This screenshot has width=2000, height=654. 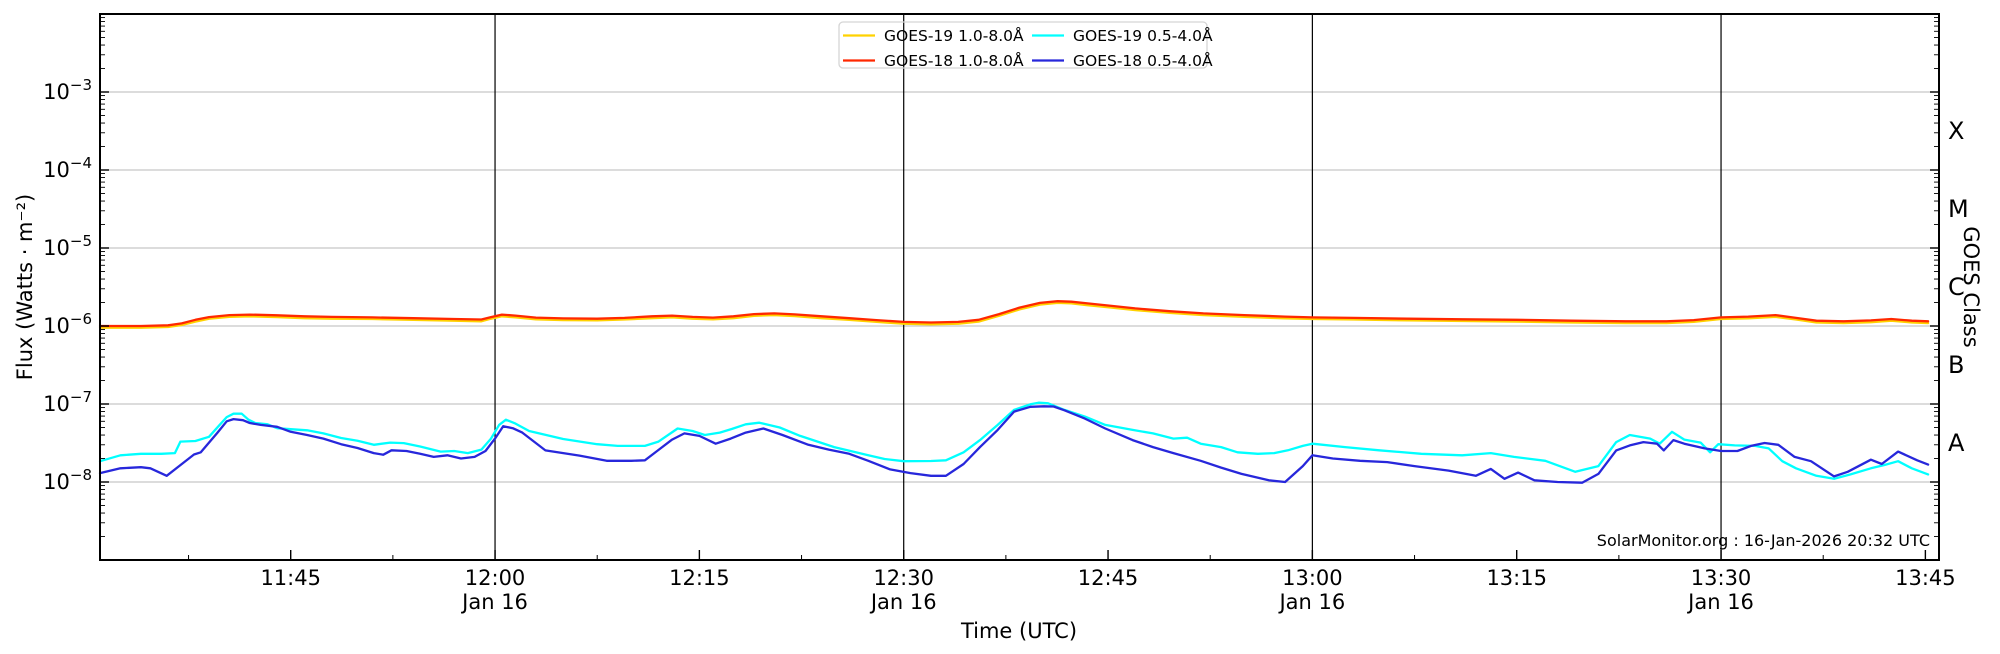 What do you see at coordinates (495, 578) in the screenshot?
I see `x-tick-label: 12:00` at bounding box center [495, 578].